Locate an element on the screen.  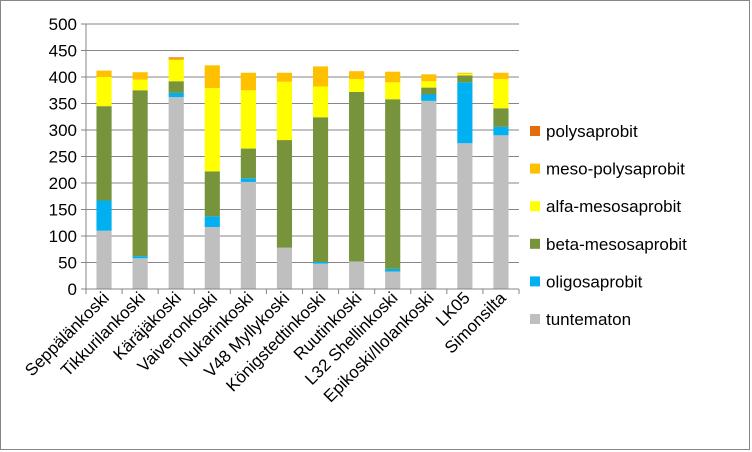
y-tick-label: 150 is located at coordinates (63, 210).